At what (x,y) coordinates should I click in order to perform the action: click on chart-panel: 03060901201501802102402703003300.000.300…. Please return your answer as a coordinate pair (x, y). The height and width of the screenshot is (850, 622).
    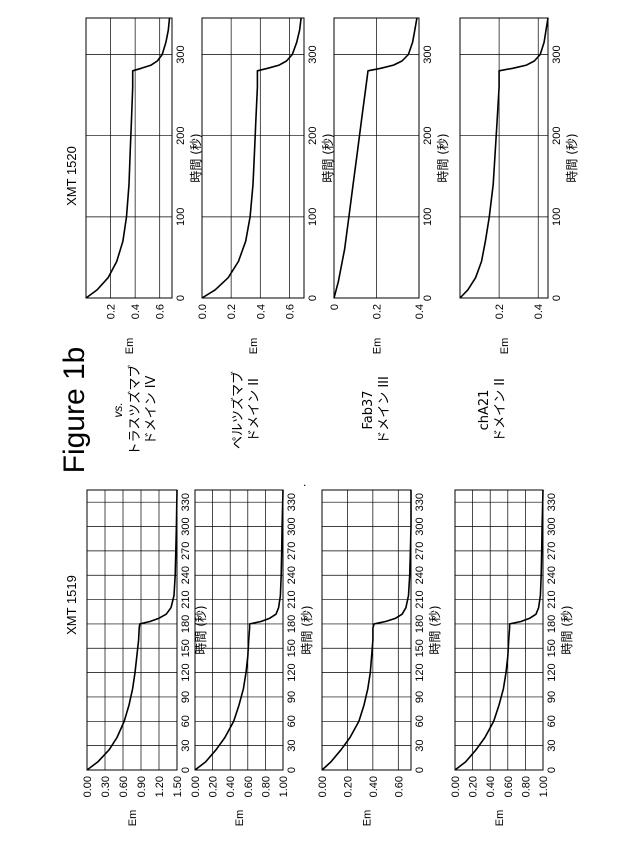
    Looking at the image, I should click on (145, 658).